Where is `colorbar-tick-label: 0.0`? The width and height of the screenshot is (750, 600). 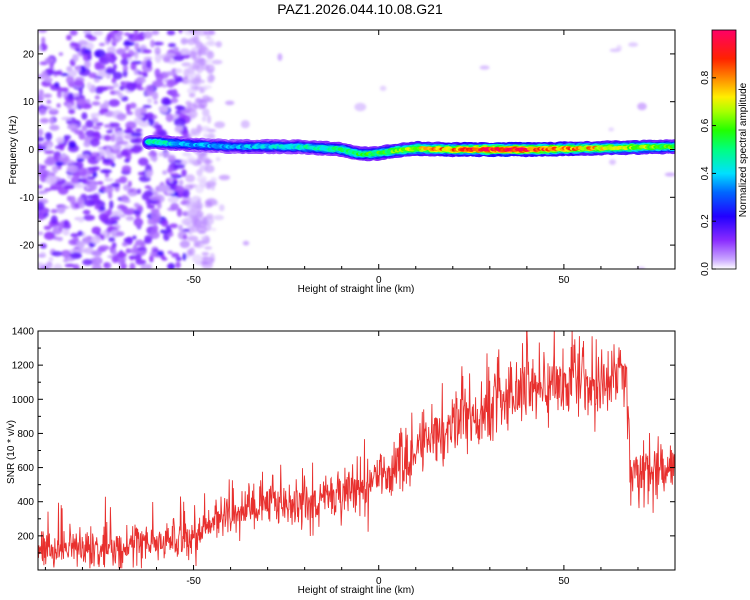
colorbar-tick-label: 0.0 is located at coordinates (705, 269).